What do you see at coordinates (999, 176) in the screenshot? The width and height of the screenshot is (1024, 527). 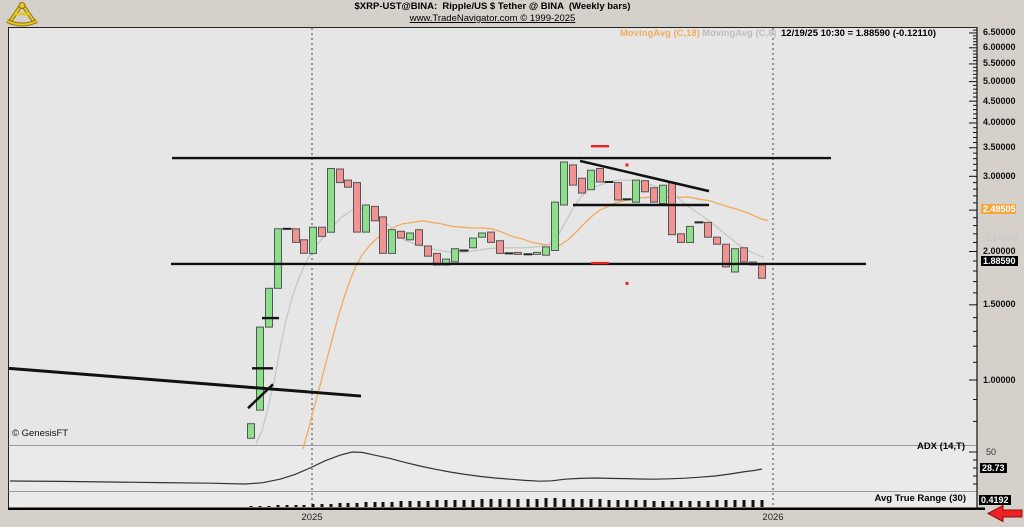 I see `price-axis-label: 3.00000` at bounding box center [999, 176].